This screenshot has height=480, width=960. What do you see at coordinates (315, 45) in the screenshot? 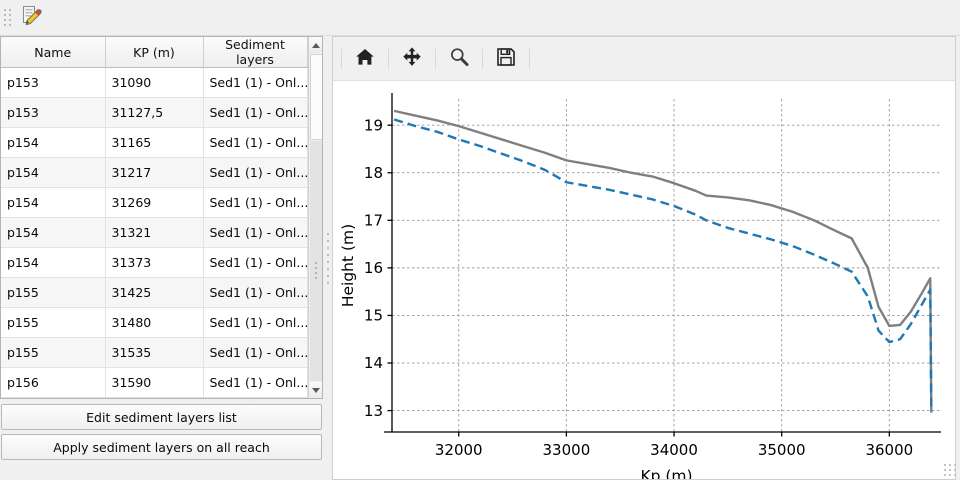
I see `scroll-up-arrow` at bounding box center [315, 45].